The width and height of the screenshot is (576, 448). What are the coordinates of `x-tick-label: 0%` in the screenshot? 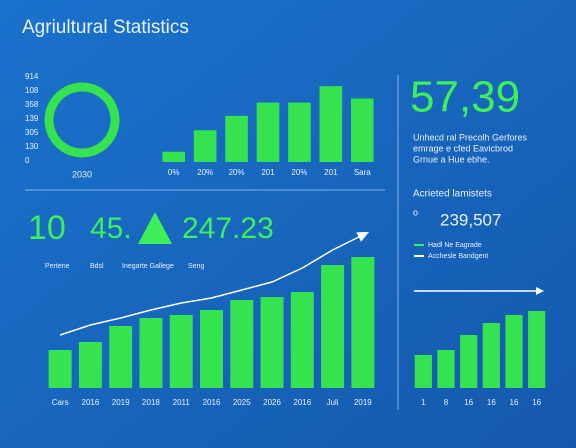 It's located at (174, 172).